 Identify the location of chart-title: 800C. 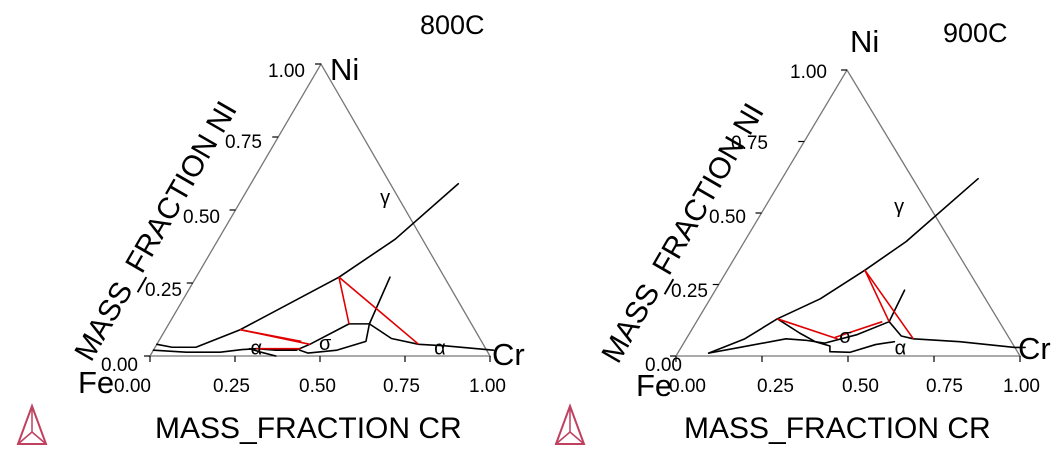
(452, 25).